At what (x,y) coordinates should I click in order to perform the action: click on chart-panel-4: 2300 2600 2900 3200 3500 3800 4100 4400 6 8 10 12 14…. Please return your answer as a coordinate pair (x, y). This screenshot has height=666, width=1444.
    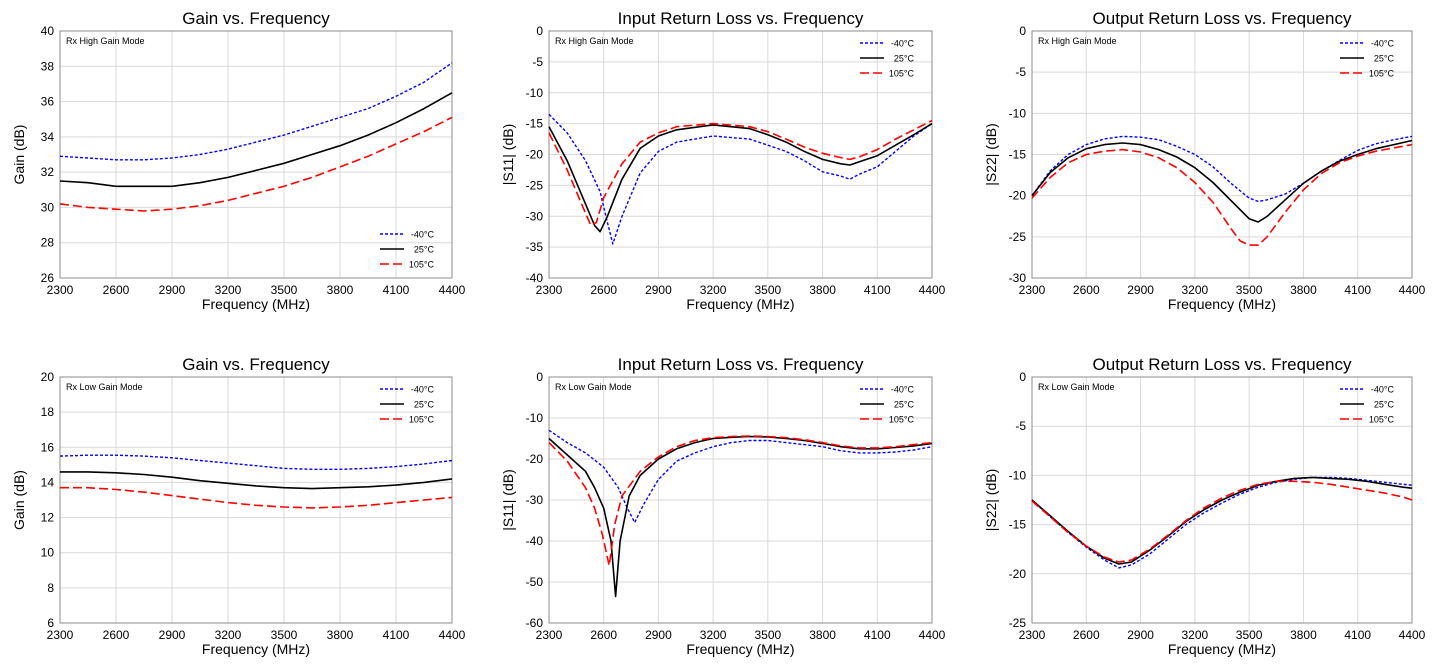
    Looking at the image, I should click on (238, 506).